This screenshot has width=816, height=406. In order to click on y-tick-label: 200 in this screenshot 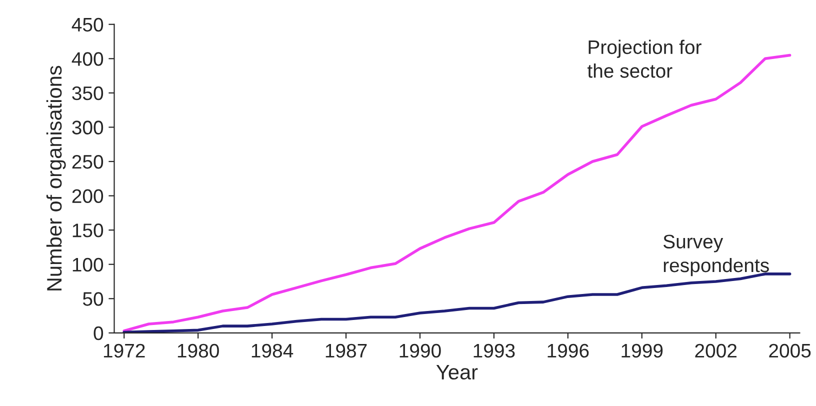, I will do `click(88, 196)`.